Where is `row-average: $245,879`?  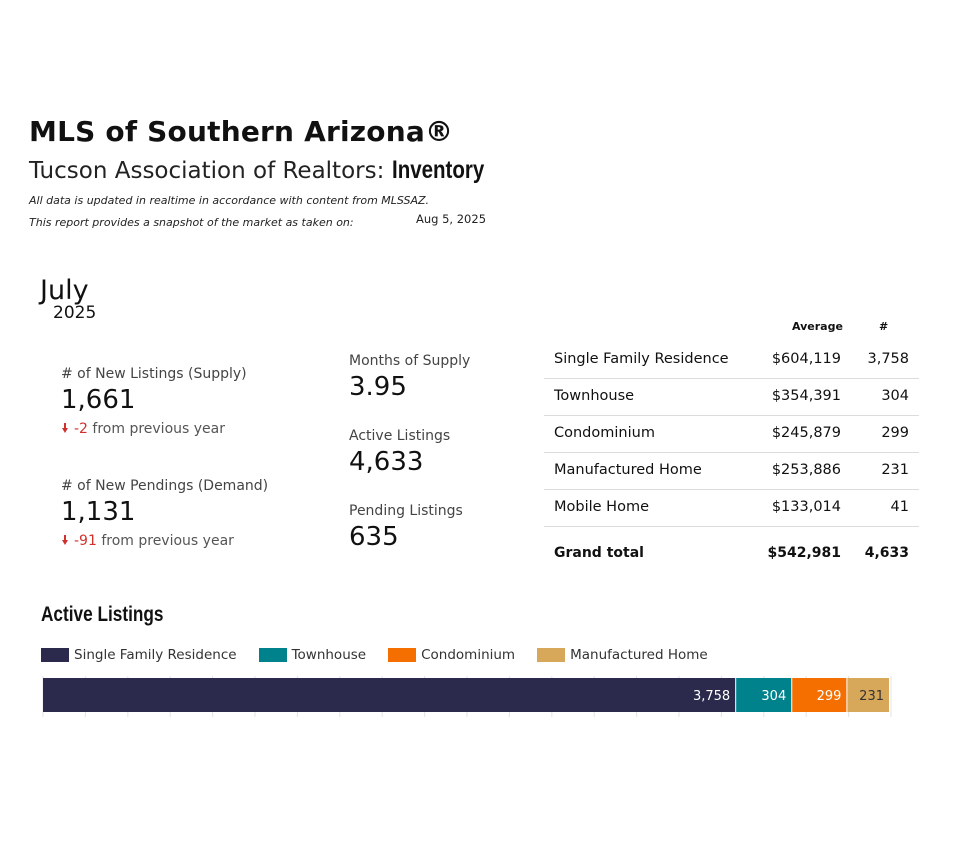 row-average: $245,879 is located at coordinates (806, 433).